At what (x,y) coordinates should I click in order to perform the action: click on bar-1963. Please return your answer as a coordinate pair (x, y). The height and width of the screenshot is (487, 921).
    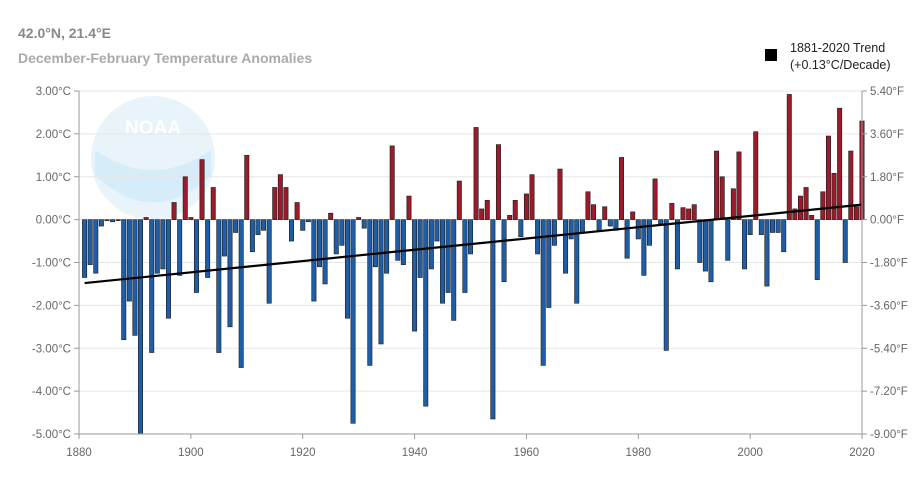
    Looking at the image, I should click on (543, 292).